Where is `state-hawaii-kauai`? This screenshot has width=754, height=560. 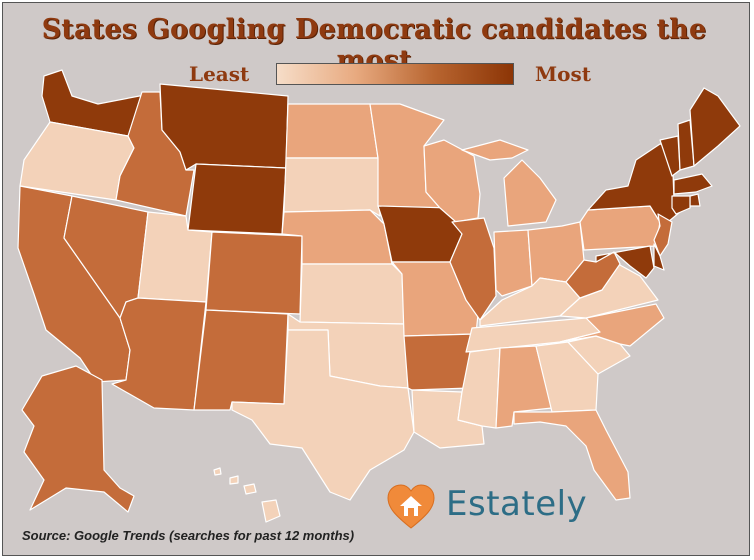
state-hawaii-kauai is located at coordinates (217, 471).